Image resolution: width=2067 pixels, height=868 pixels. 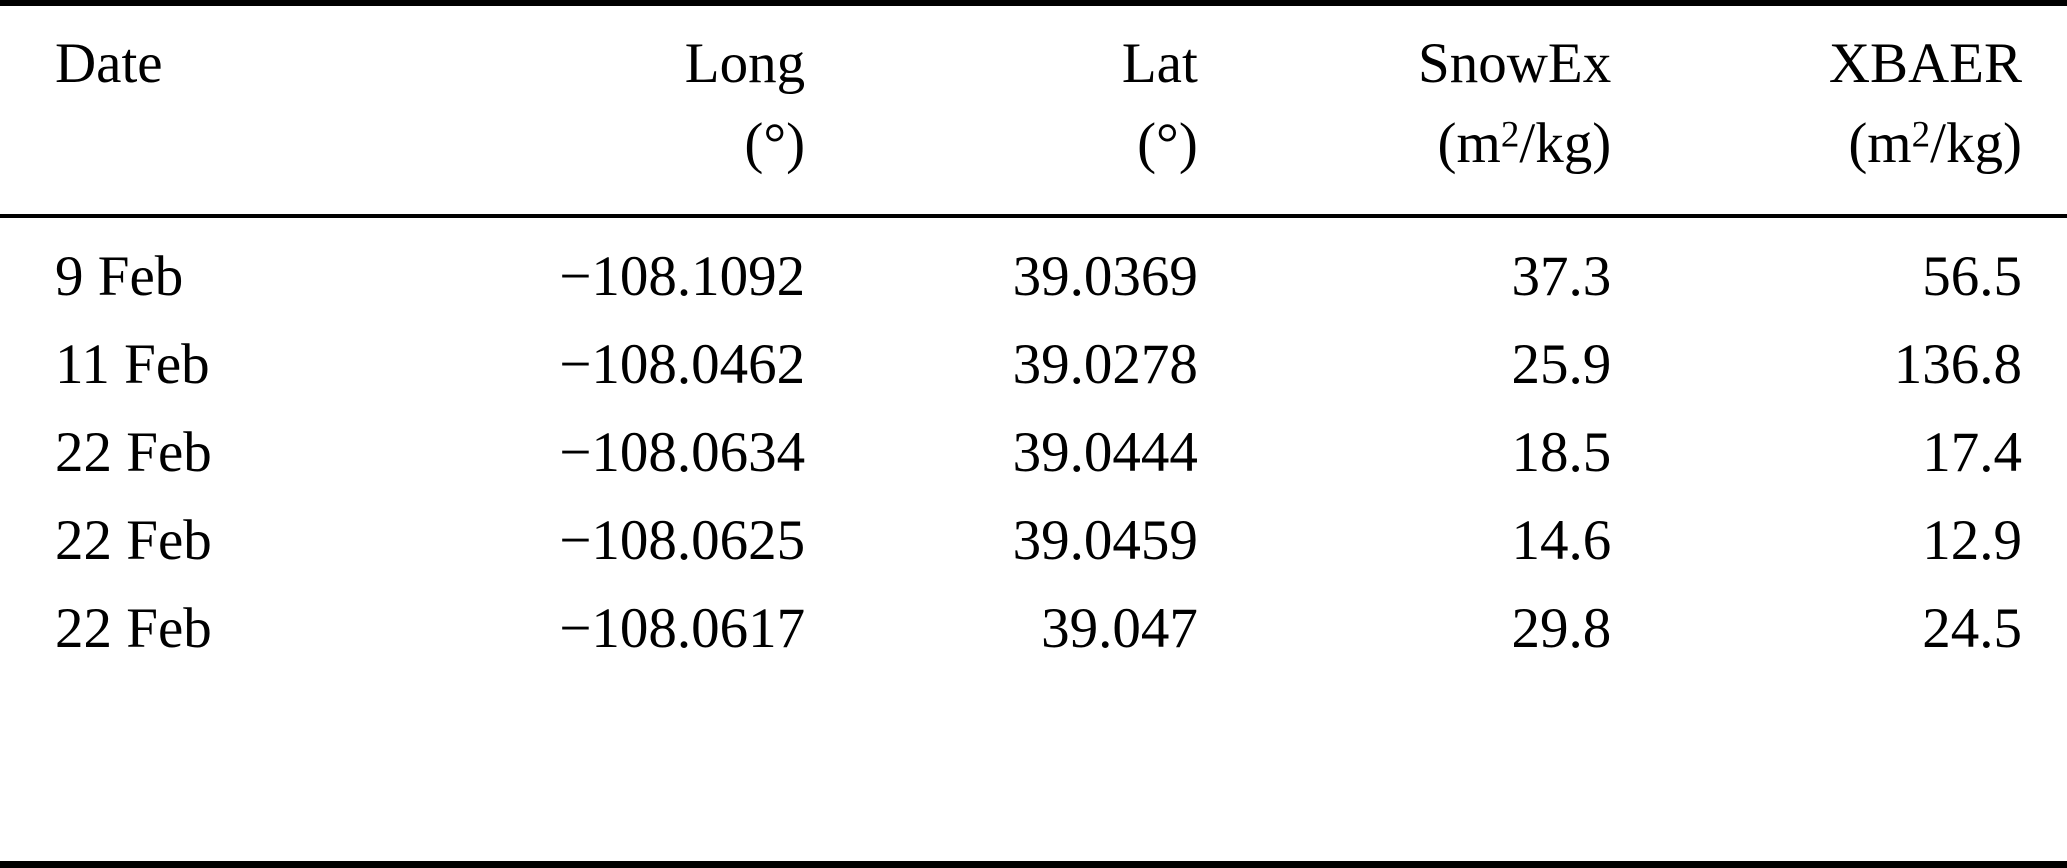 What do you see at coordinates (1972, 540) in the screenshot?
I see `cell-xbaer: 12.9` at bounding box center [1972, 540].